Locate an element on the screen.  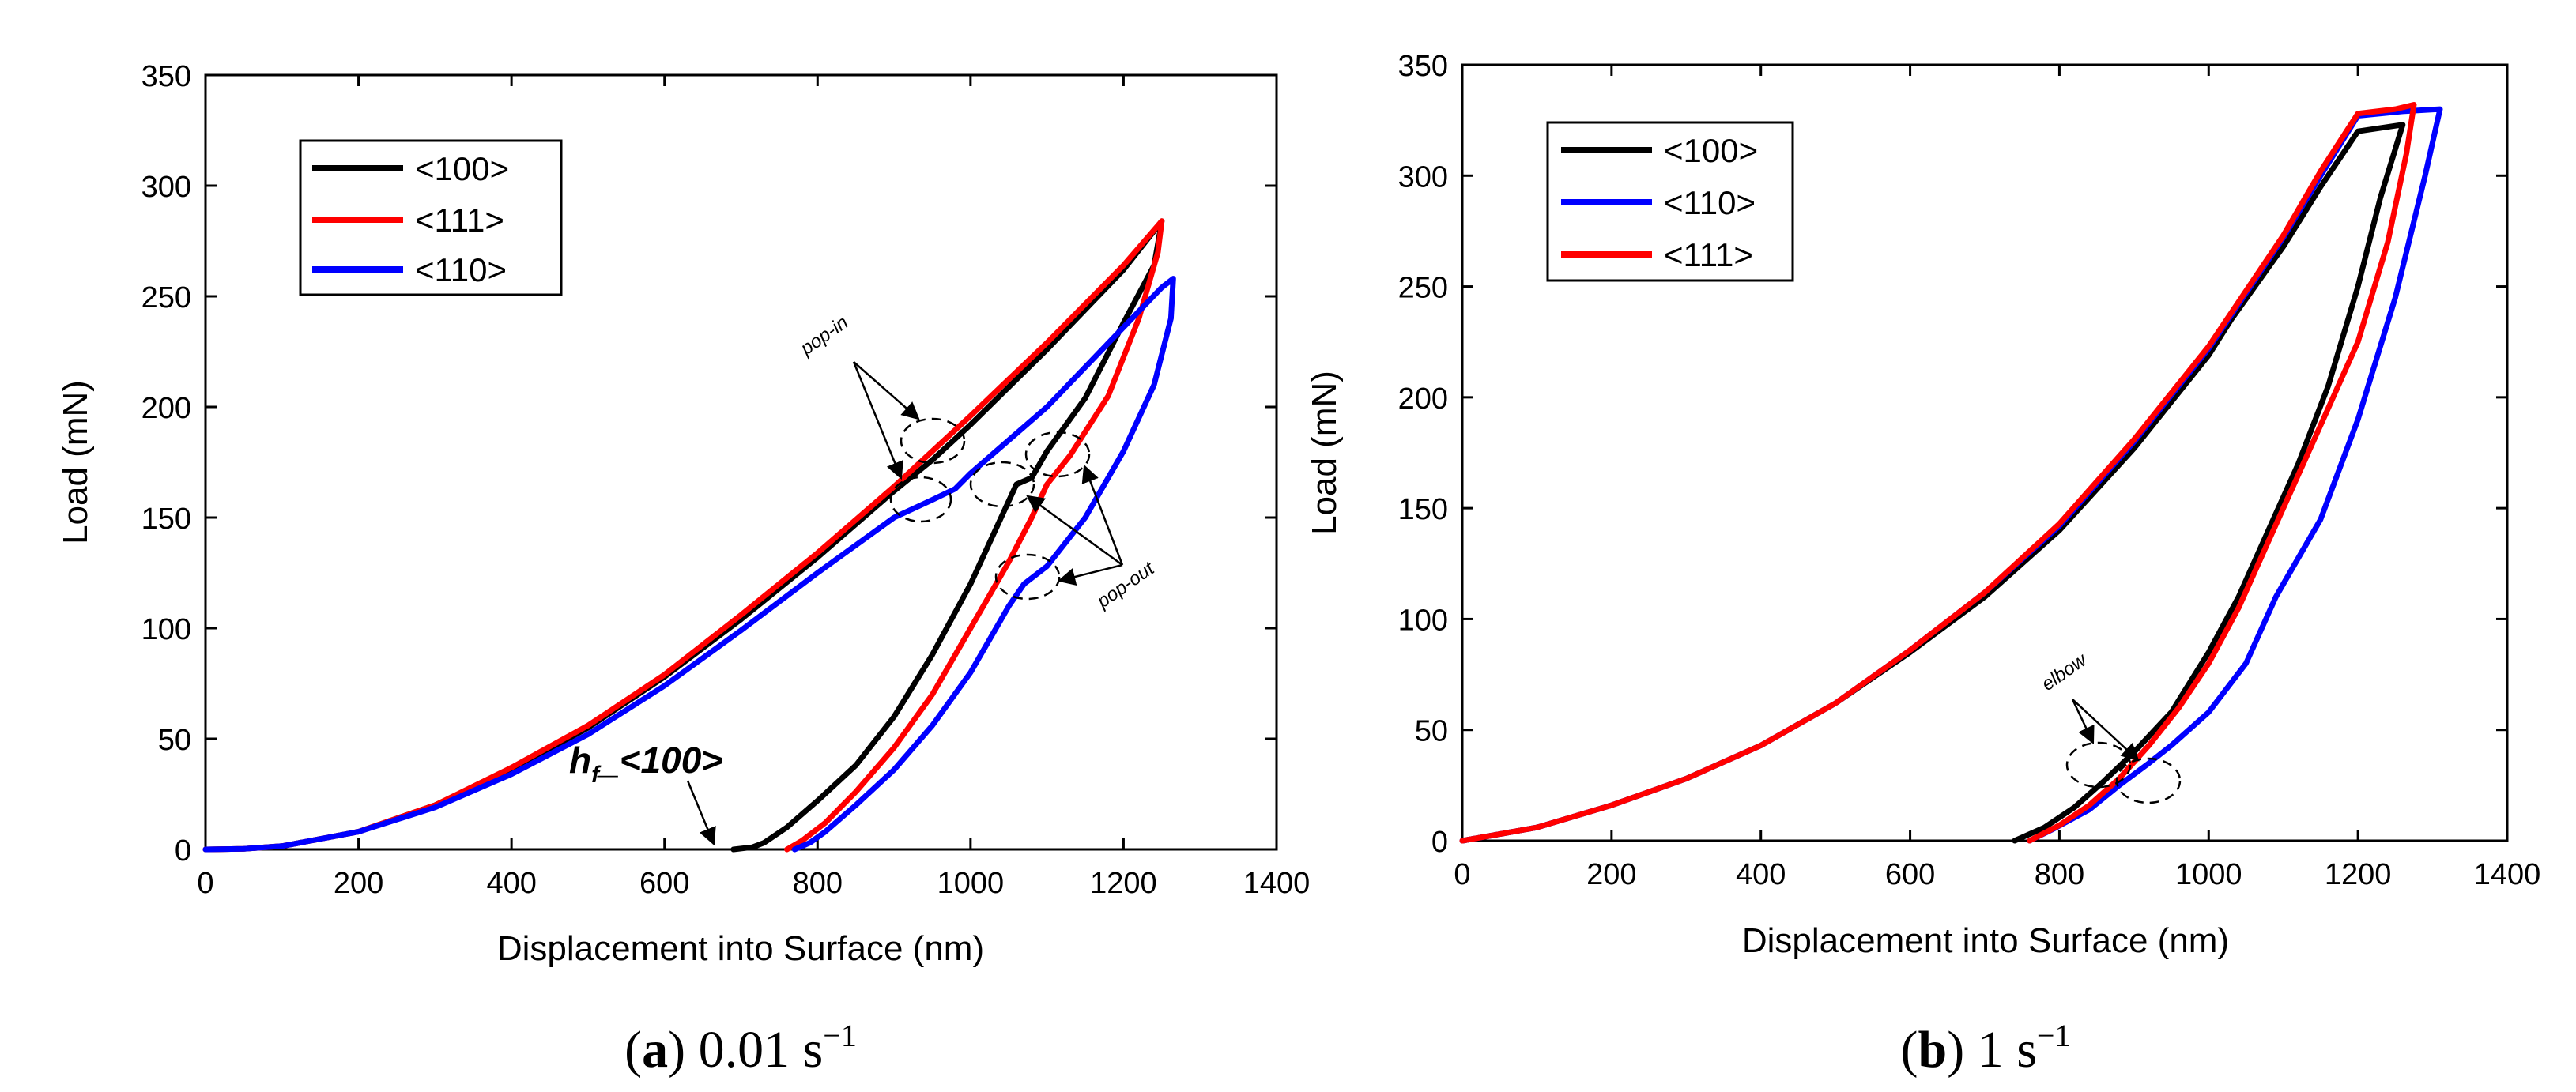
panel-b-caption-rate: 1 s is located at coordinates (2007, 1050).